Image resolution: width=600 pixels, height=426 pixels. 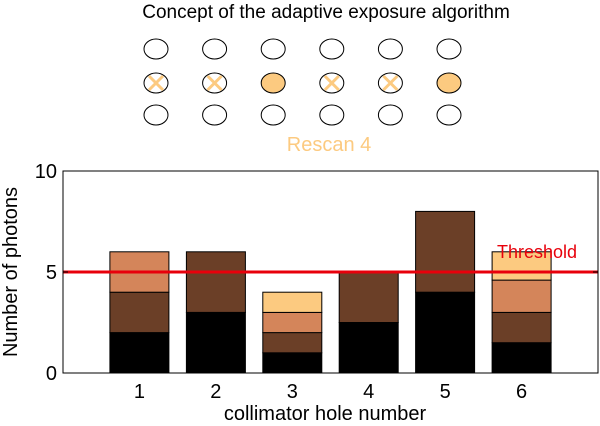 What do you see at coordinates (215, 282) in the screenshot?
I see `bar-segment-2-s2` at bounding box center [215, 282].